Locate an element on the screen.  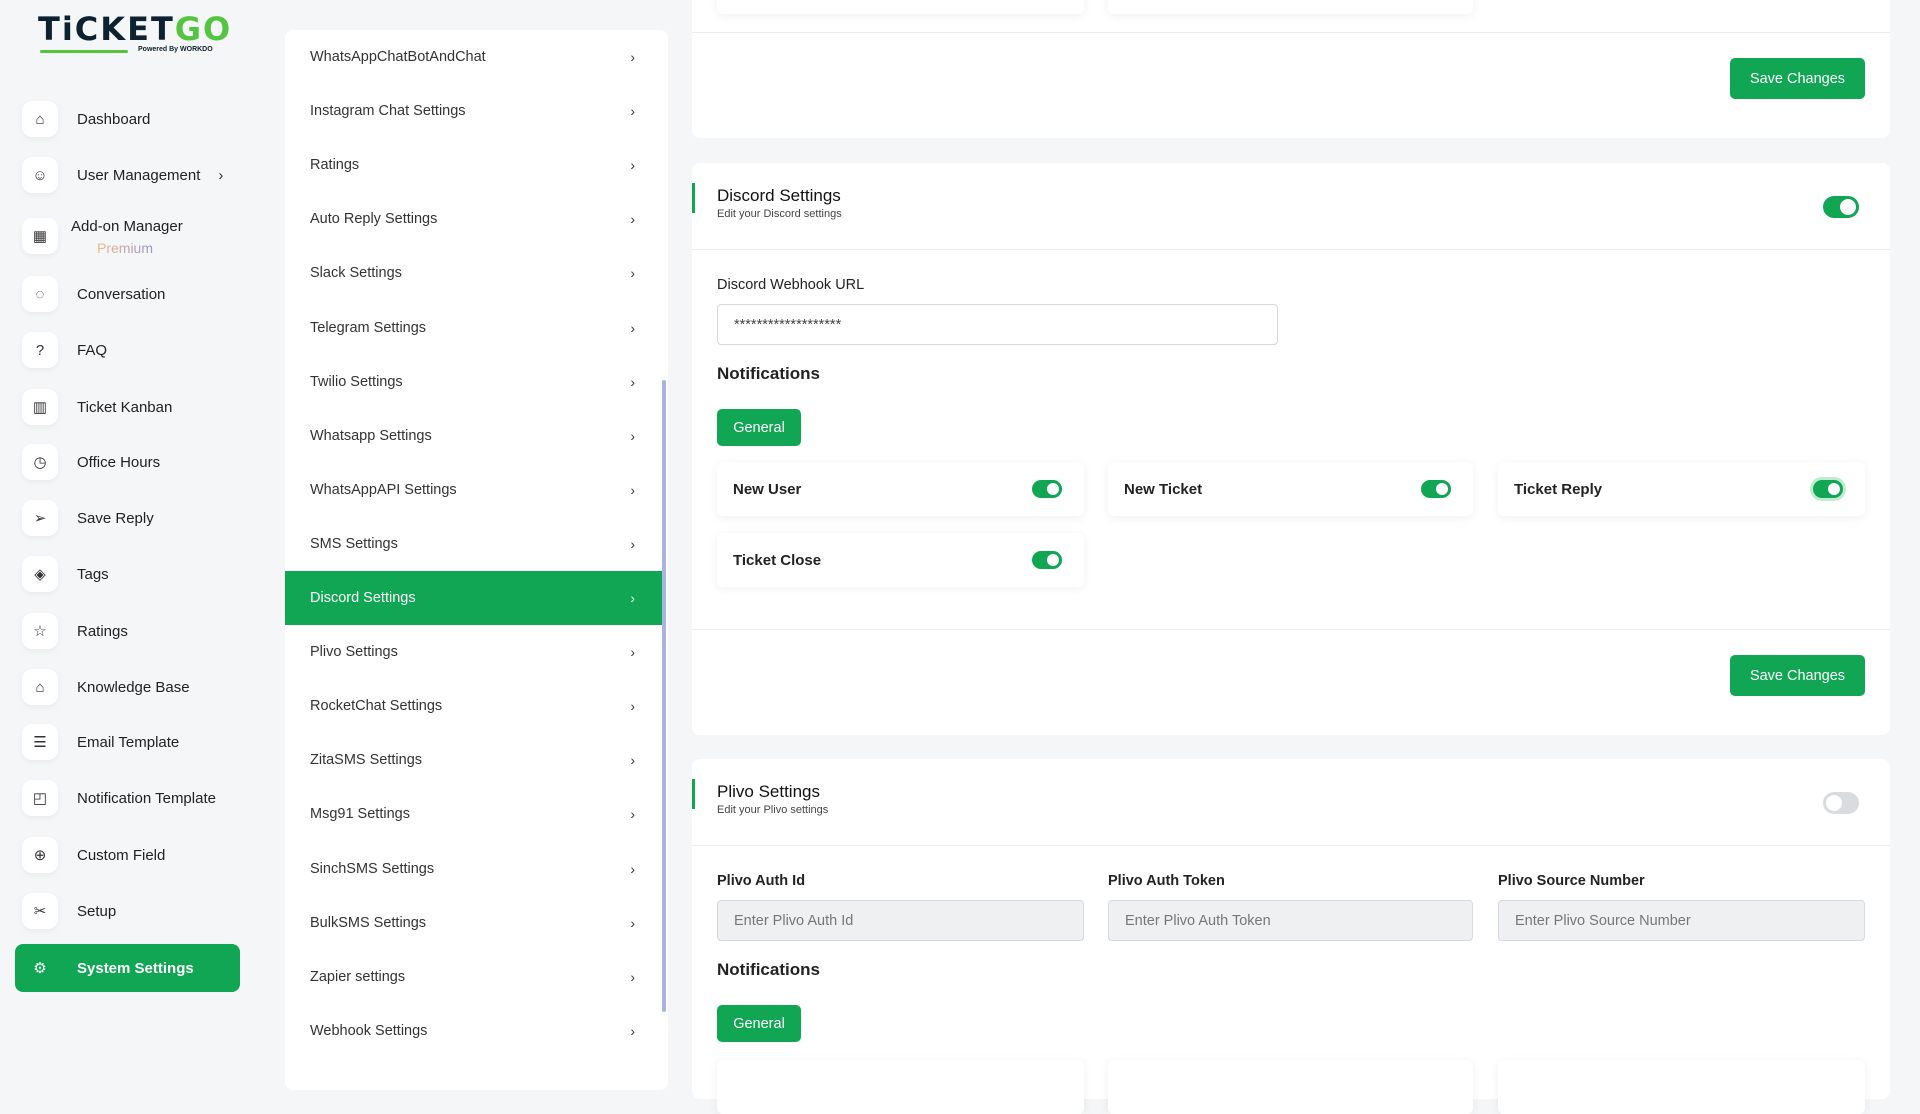
grid-icon: ▦ is located at coordinates (40, 236).